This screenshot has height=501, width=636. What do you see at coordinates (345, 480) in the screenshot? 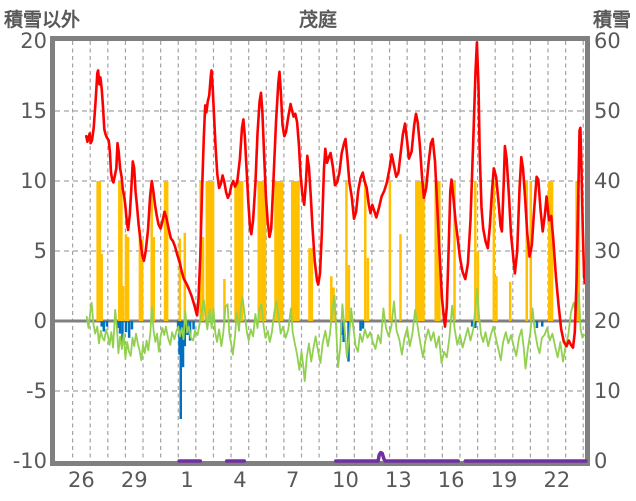
I see `x-axis-tick: 10` at bounding box center [345, 480].